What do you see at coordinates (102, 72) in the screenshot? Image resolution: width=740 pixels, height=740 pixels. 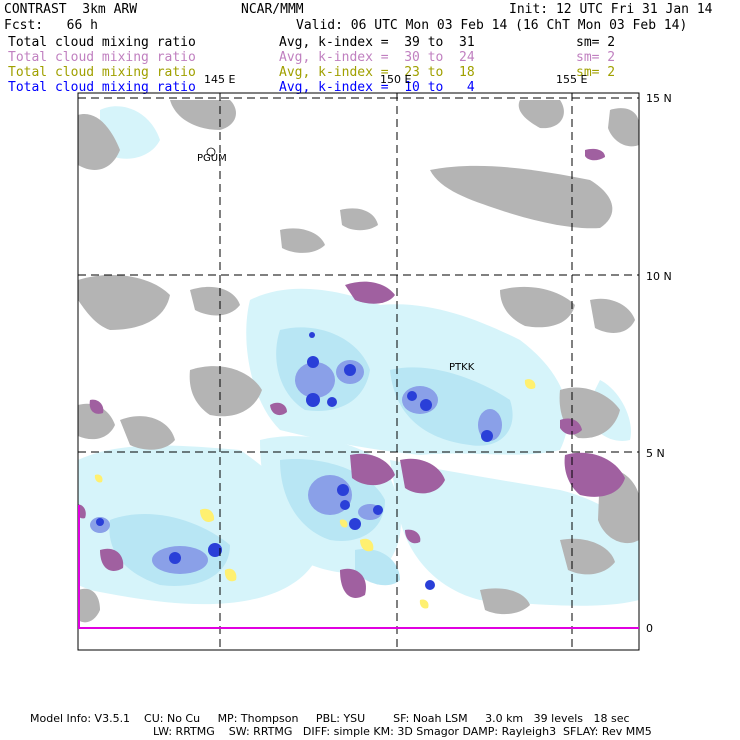 I see `layer-3-name: Total cloud mixing ratio` at bounding box center [102, 72].